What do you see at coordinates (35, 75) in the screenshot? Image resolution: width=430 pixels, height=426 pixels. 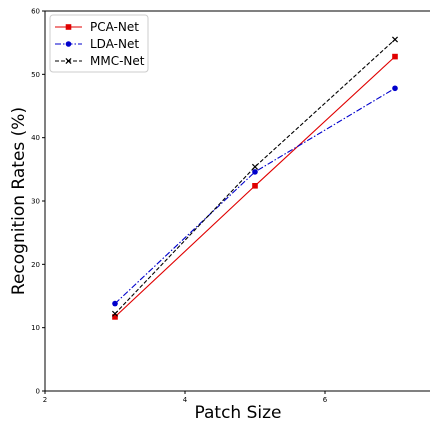 I see `y-tick-label: 50` at bounding box center [35, 75].